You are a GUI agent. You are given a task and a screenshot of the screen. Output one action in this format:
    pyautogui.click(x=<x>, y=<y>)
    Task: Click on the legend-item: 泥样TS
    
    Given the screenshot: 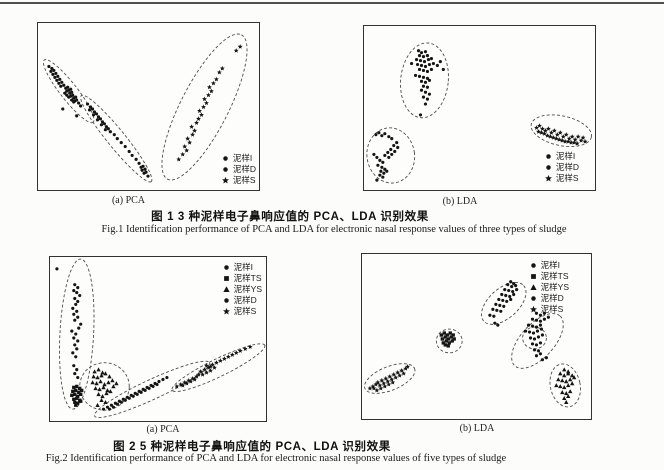 What is the action you would take?
    pyautogui.click(x=242, y=278)
    